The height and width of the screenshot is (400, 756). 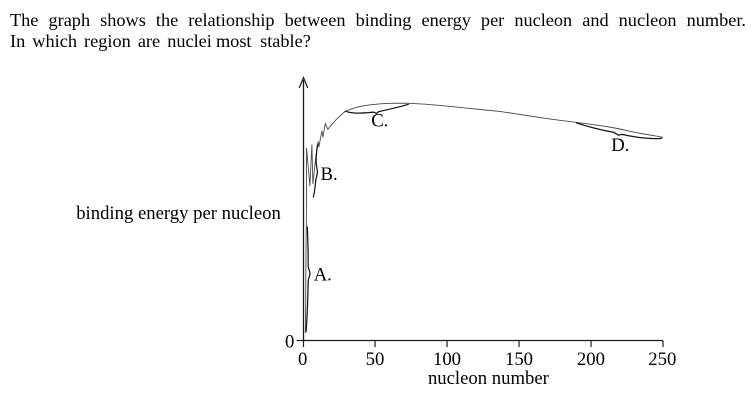 What do you see at coordinates (591, 359) in the screenshot?
I see `svg-text: 200` at bounding box center [591, 359].